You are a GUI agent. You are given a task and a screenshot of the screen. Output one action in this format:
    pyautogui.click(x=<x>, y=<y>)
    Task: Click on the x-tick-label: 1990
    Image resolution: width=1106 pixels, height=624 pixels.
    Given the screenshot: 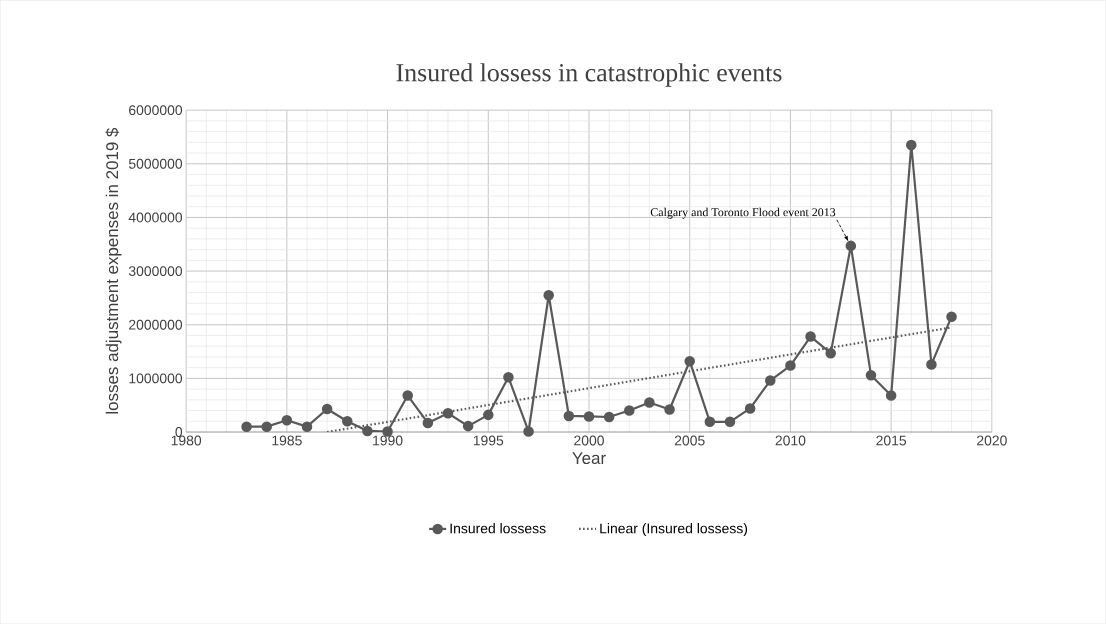 What is the action you would take?
    pyautogui.click(x=388, y=440)
    